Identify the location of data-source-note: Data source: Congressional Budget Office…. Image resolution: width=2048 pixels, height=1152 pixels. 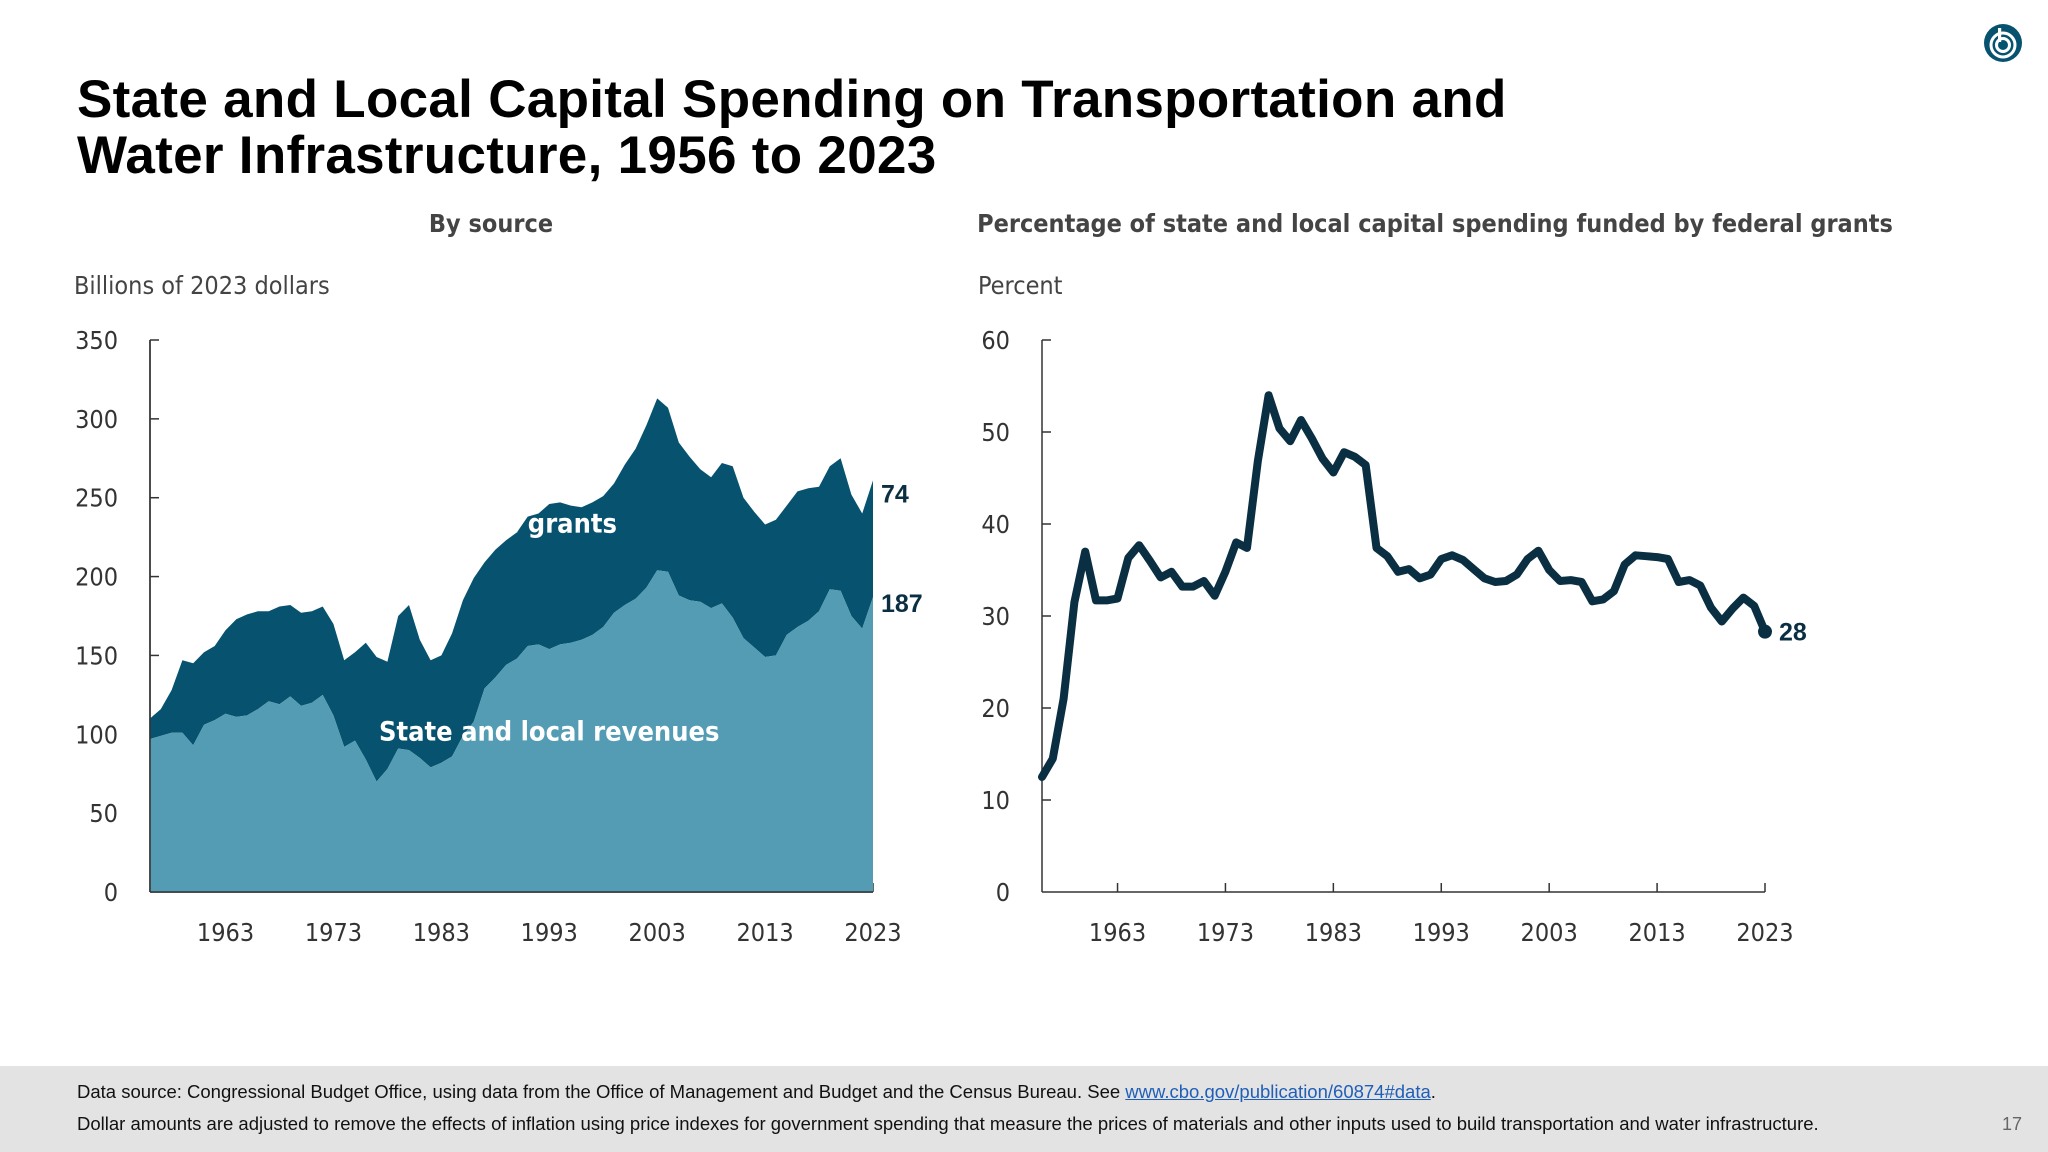
(756, 1092).